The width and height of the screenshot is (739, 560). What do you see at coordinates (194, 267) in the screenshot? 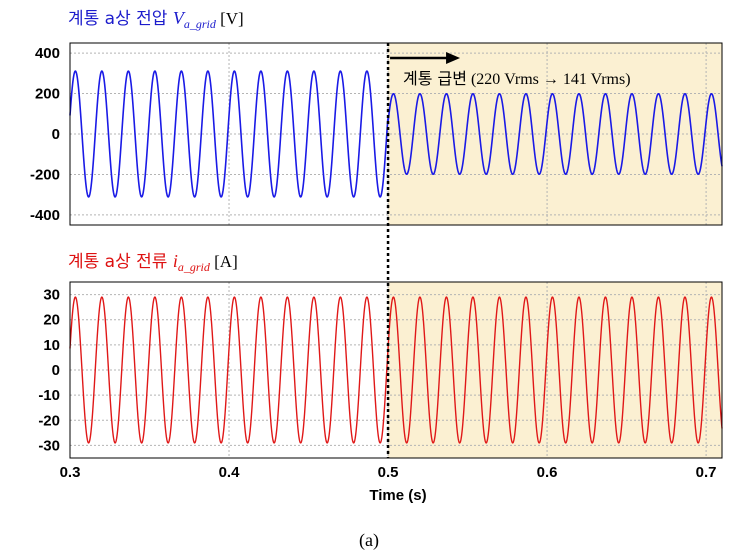
I see `current-title-subscript: a_grid` at bounding box center [194, 267].